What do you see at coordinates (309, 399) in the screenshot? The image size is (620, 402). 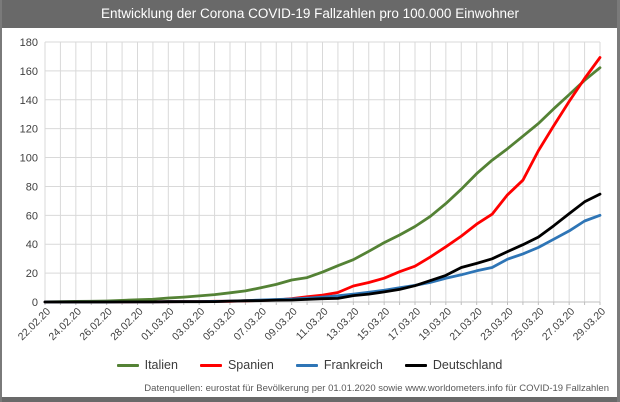 I see `bottom-border-bar` at bounding box center [309, 399].